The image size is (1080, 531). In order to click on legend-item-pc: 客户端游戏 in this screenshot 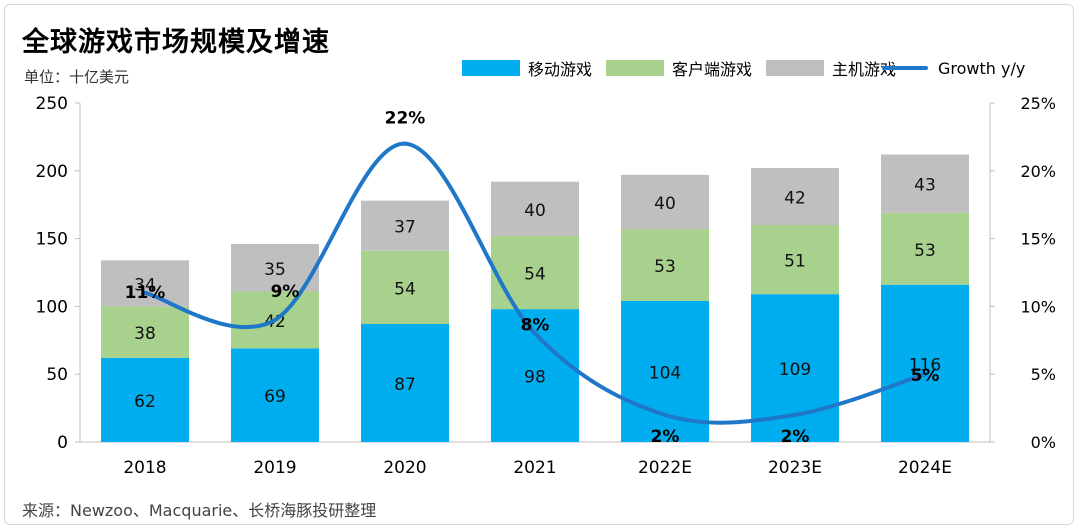, I will do `click(679, 68)`.